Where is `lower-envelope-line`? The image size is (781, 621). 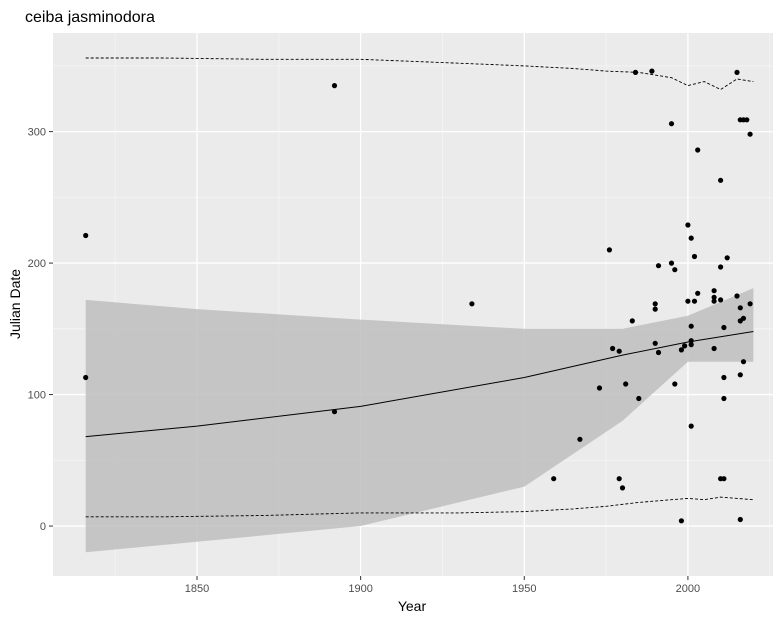 lower-envelope-line is located at coordinates (419, 507).